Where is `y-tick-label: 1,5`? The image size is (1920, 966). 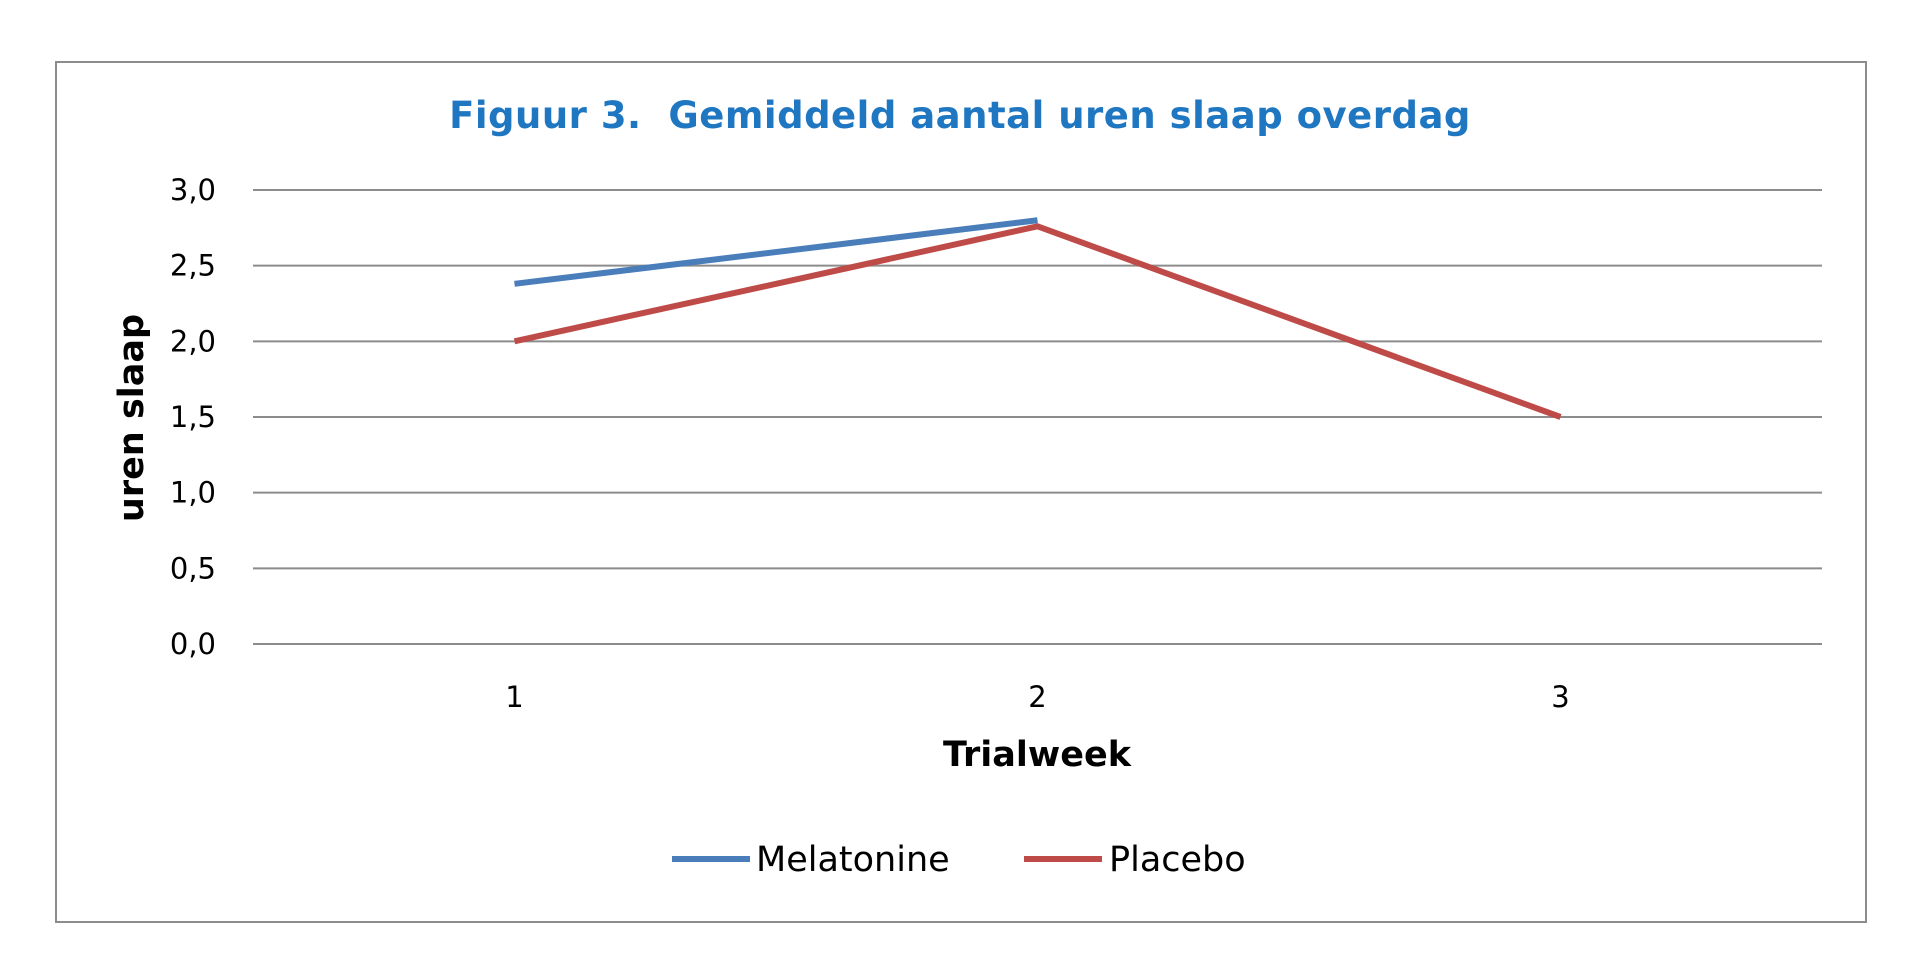
y-tick-label: 1,5 is located at coordinates (193, 417).